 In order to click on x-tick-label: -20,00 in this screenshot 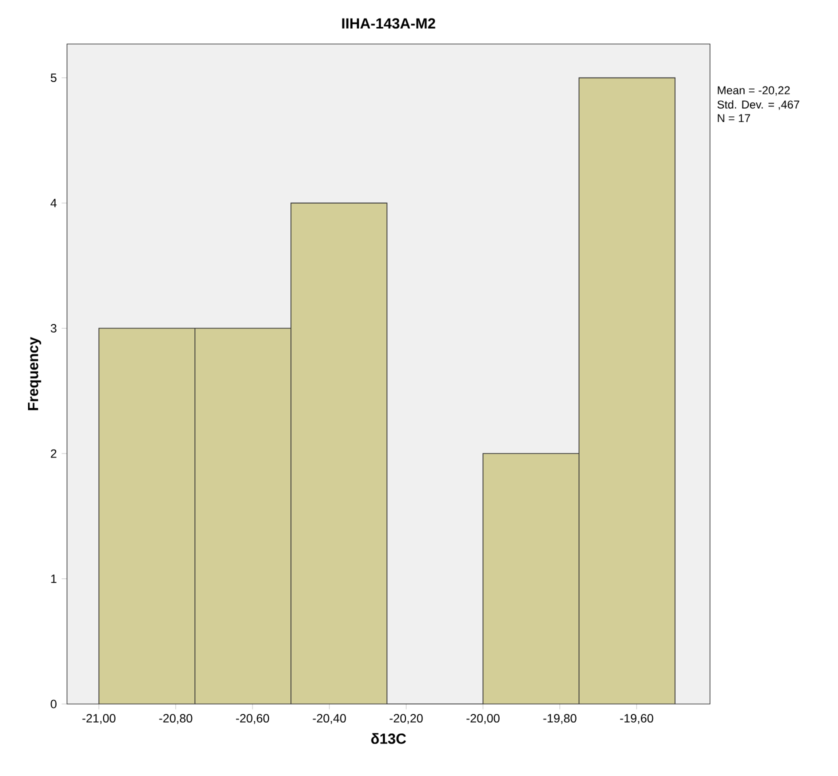, I will do `click(483, 719)`.